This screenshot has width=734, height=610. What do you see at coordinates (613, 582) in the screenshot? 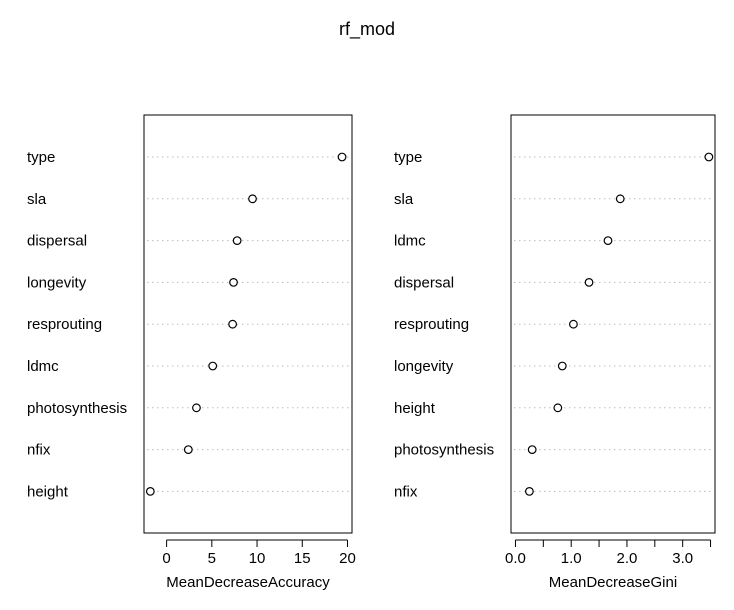
I see `x-axis-label: MeanDecreaseGini` at bounding box center [613, 582].